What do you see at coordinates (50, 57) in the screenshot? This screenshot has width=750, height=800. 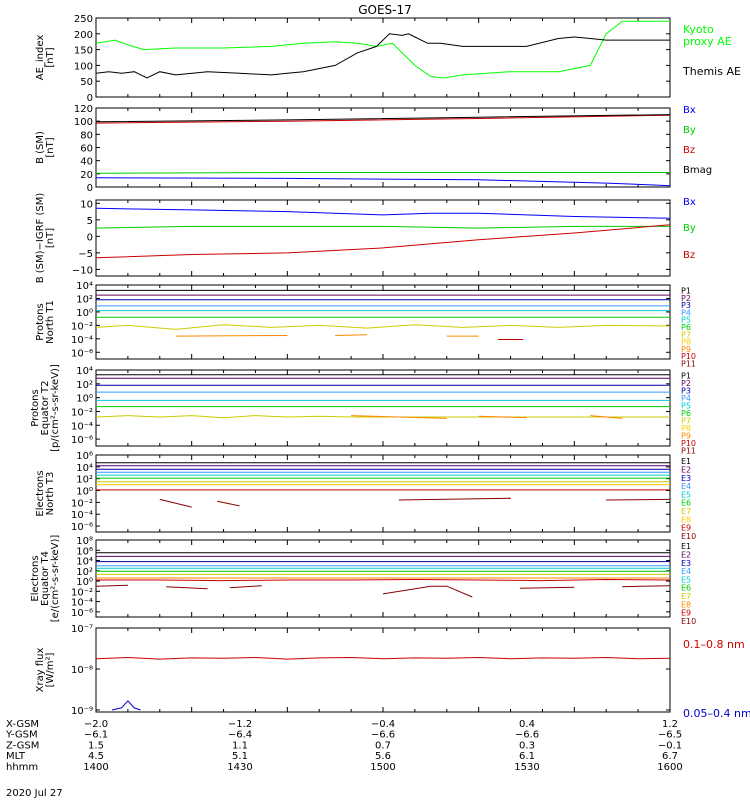 I see `y-axis-label: [nT]` at bounding box center [50, 57].